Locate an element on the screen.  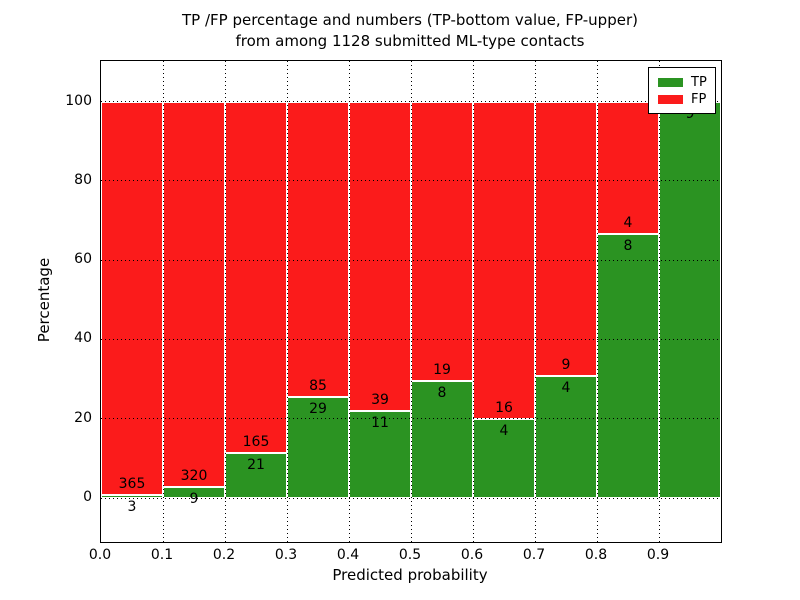
fp-count-label: 19 is located at coordinates (442, 369).